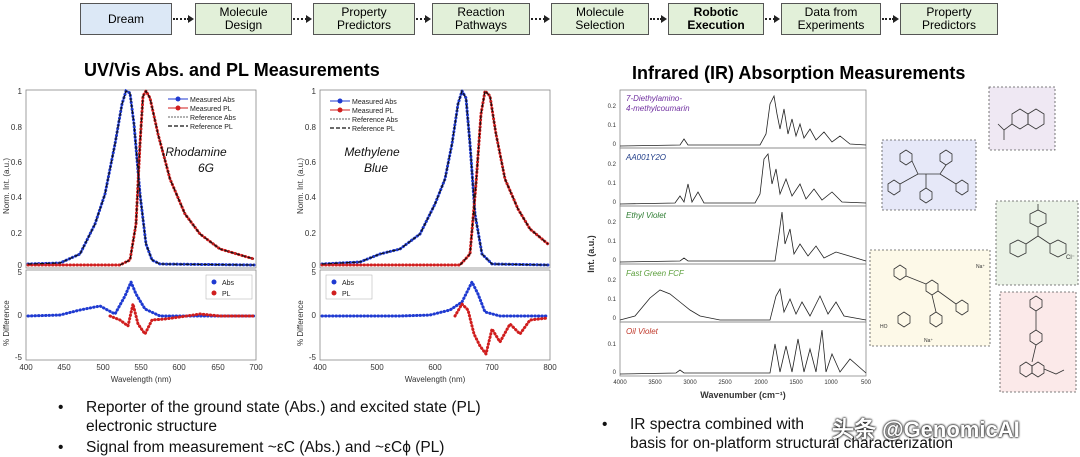  What do you see at coordinates (348, 283) in the screenshot?
I see `legend-label: Abs` at bounding box center [348, 283].